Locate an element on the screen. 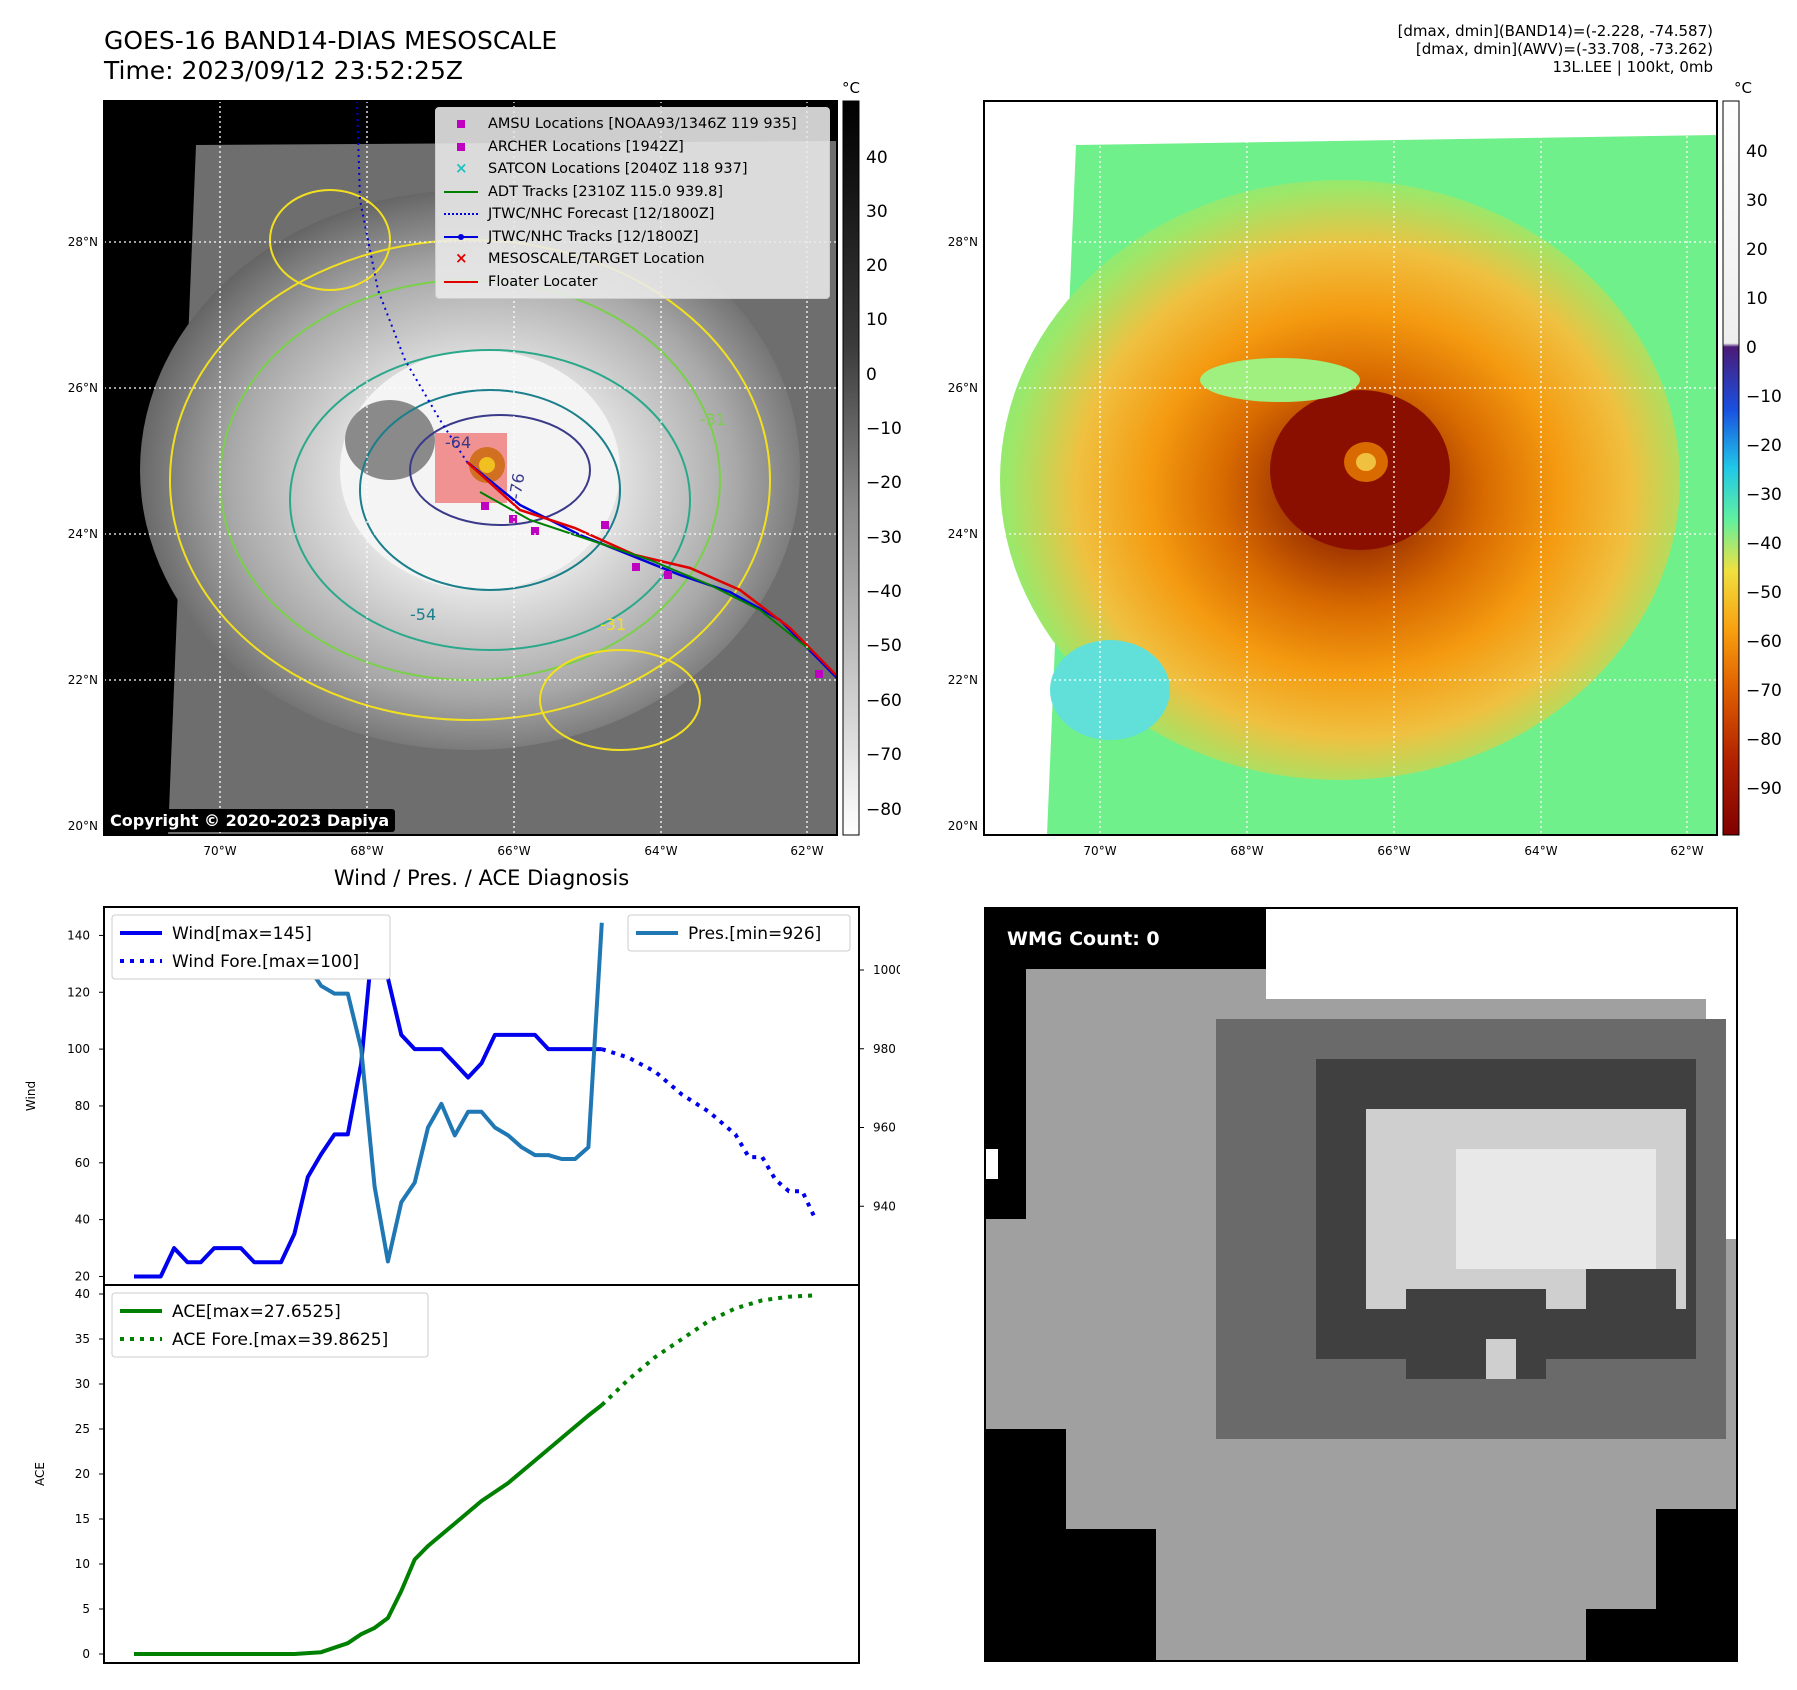 This screenshot has width=1797, height=1690. contour-label: -64 is located at coordinates (458, 442).